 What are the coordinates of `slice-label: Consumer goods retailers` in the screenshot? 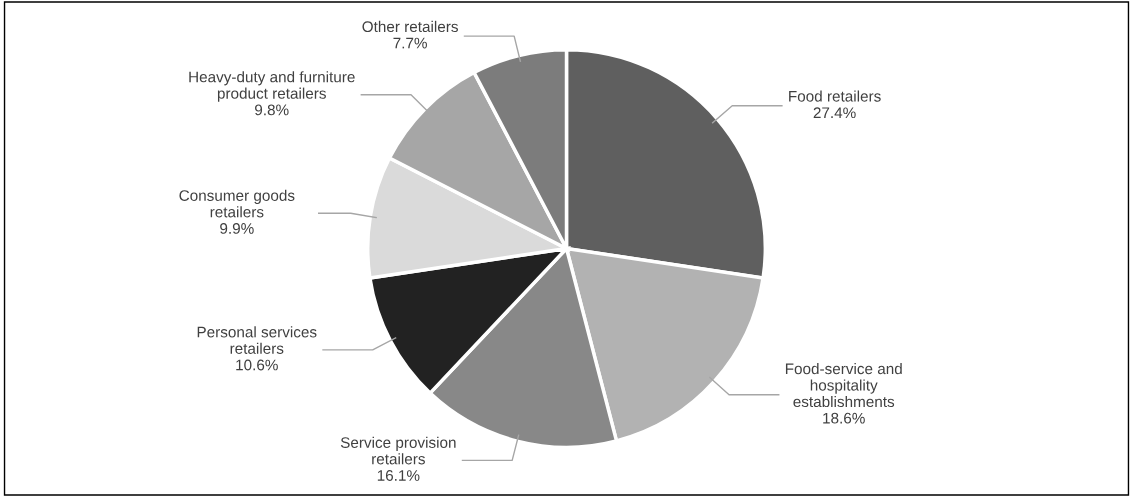 It's located at (237, 203).